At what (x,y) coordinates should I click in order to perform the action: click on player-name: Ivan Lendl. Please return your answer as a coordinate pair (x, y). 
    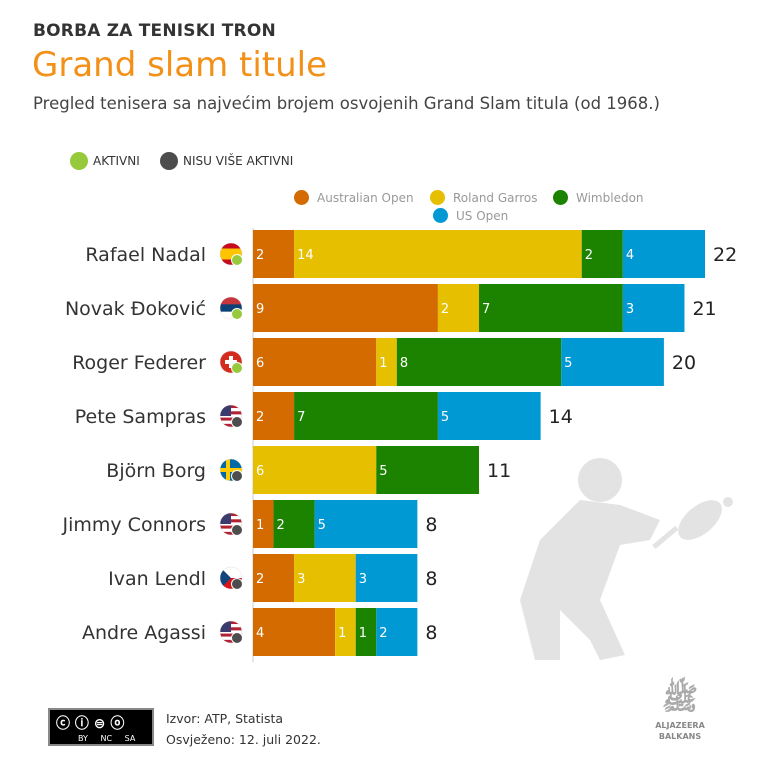
    Looking at the image, I should click on (157, 579).